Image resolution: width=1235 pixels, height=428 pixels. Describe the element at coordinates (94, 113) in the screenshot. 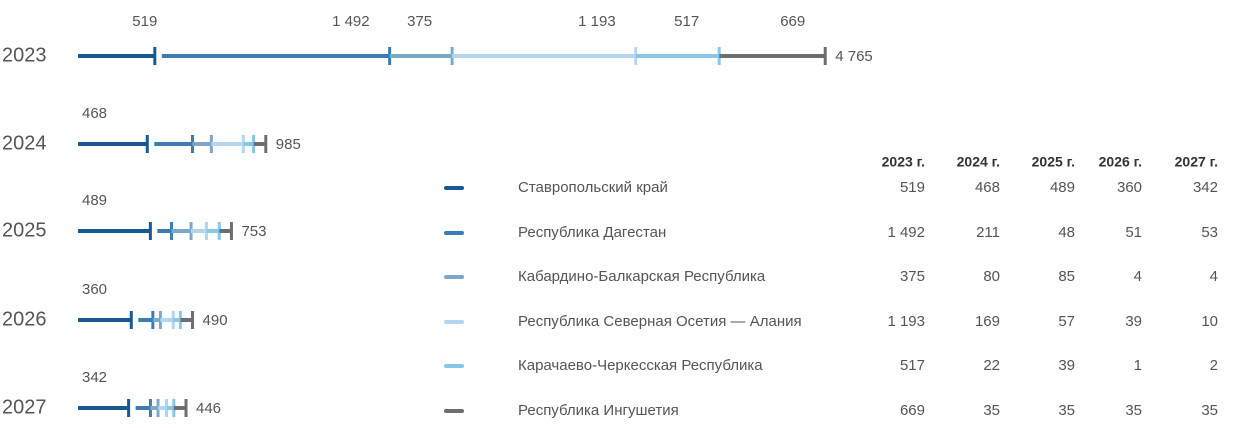

I see `value-label: 468` at that location.